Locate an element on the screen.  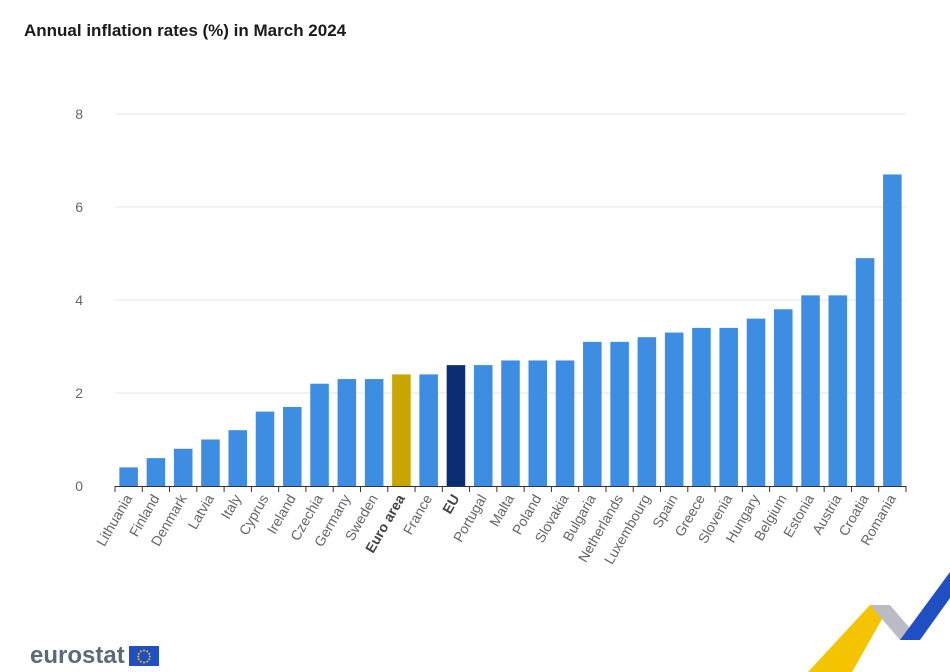
bar-austria is located at coordinates (838, 390).